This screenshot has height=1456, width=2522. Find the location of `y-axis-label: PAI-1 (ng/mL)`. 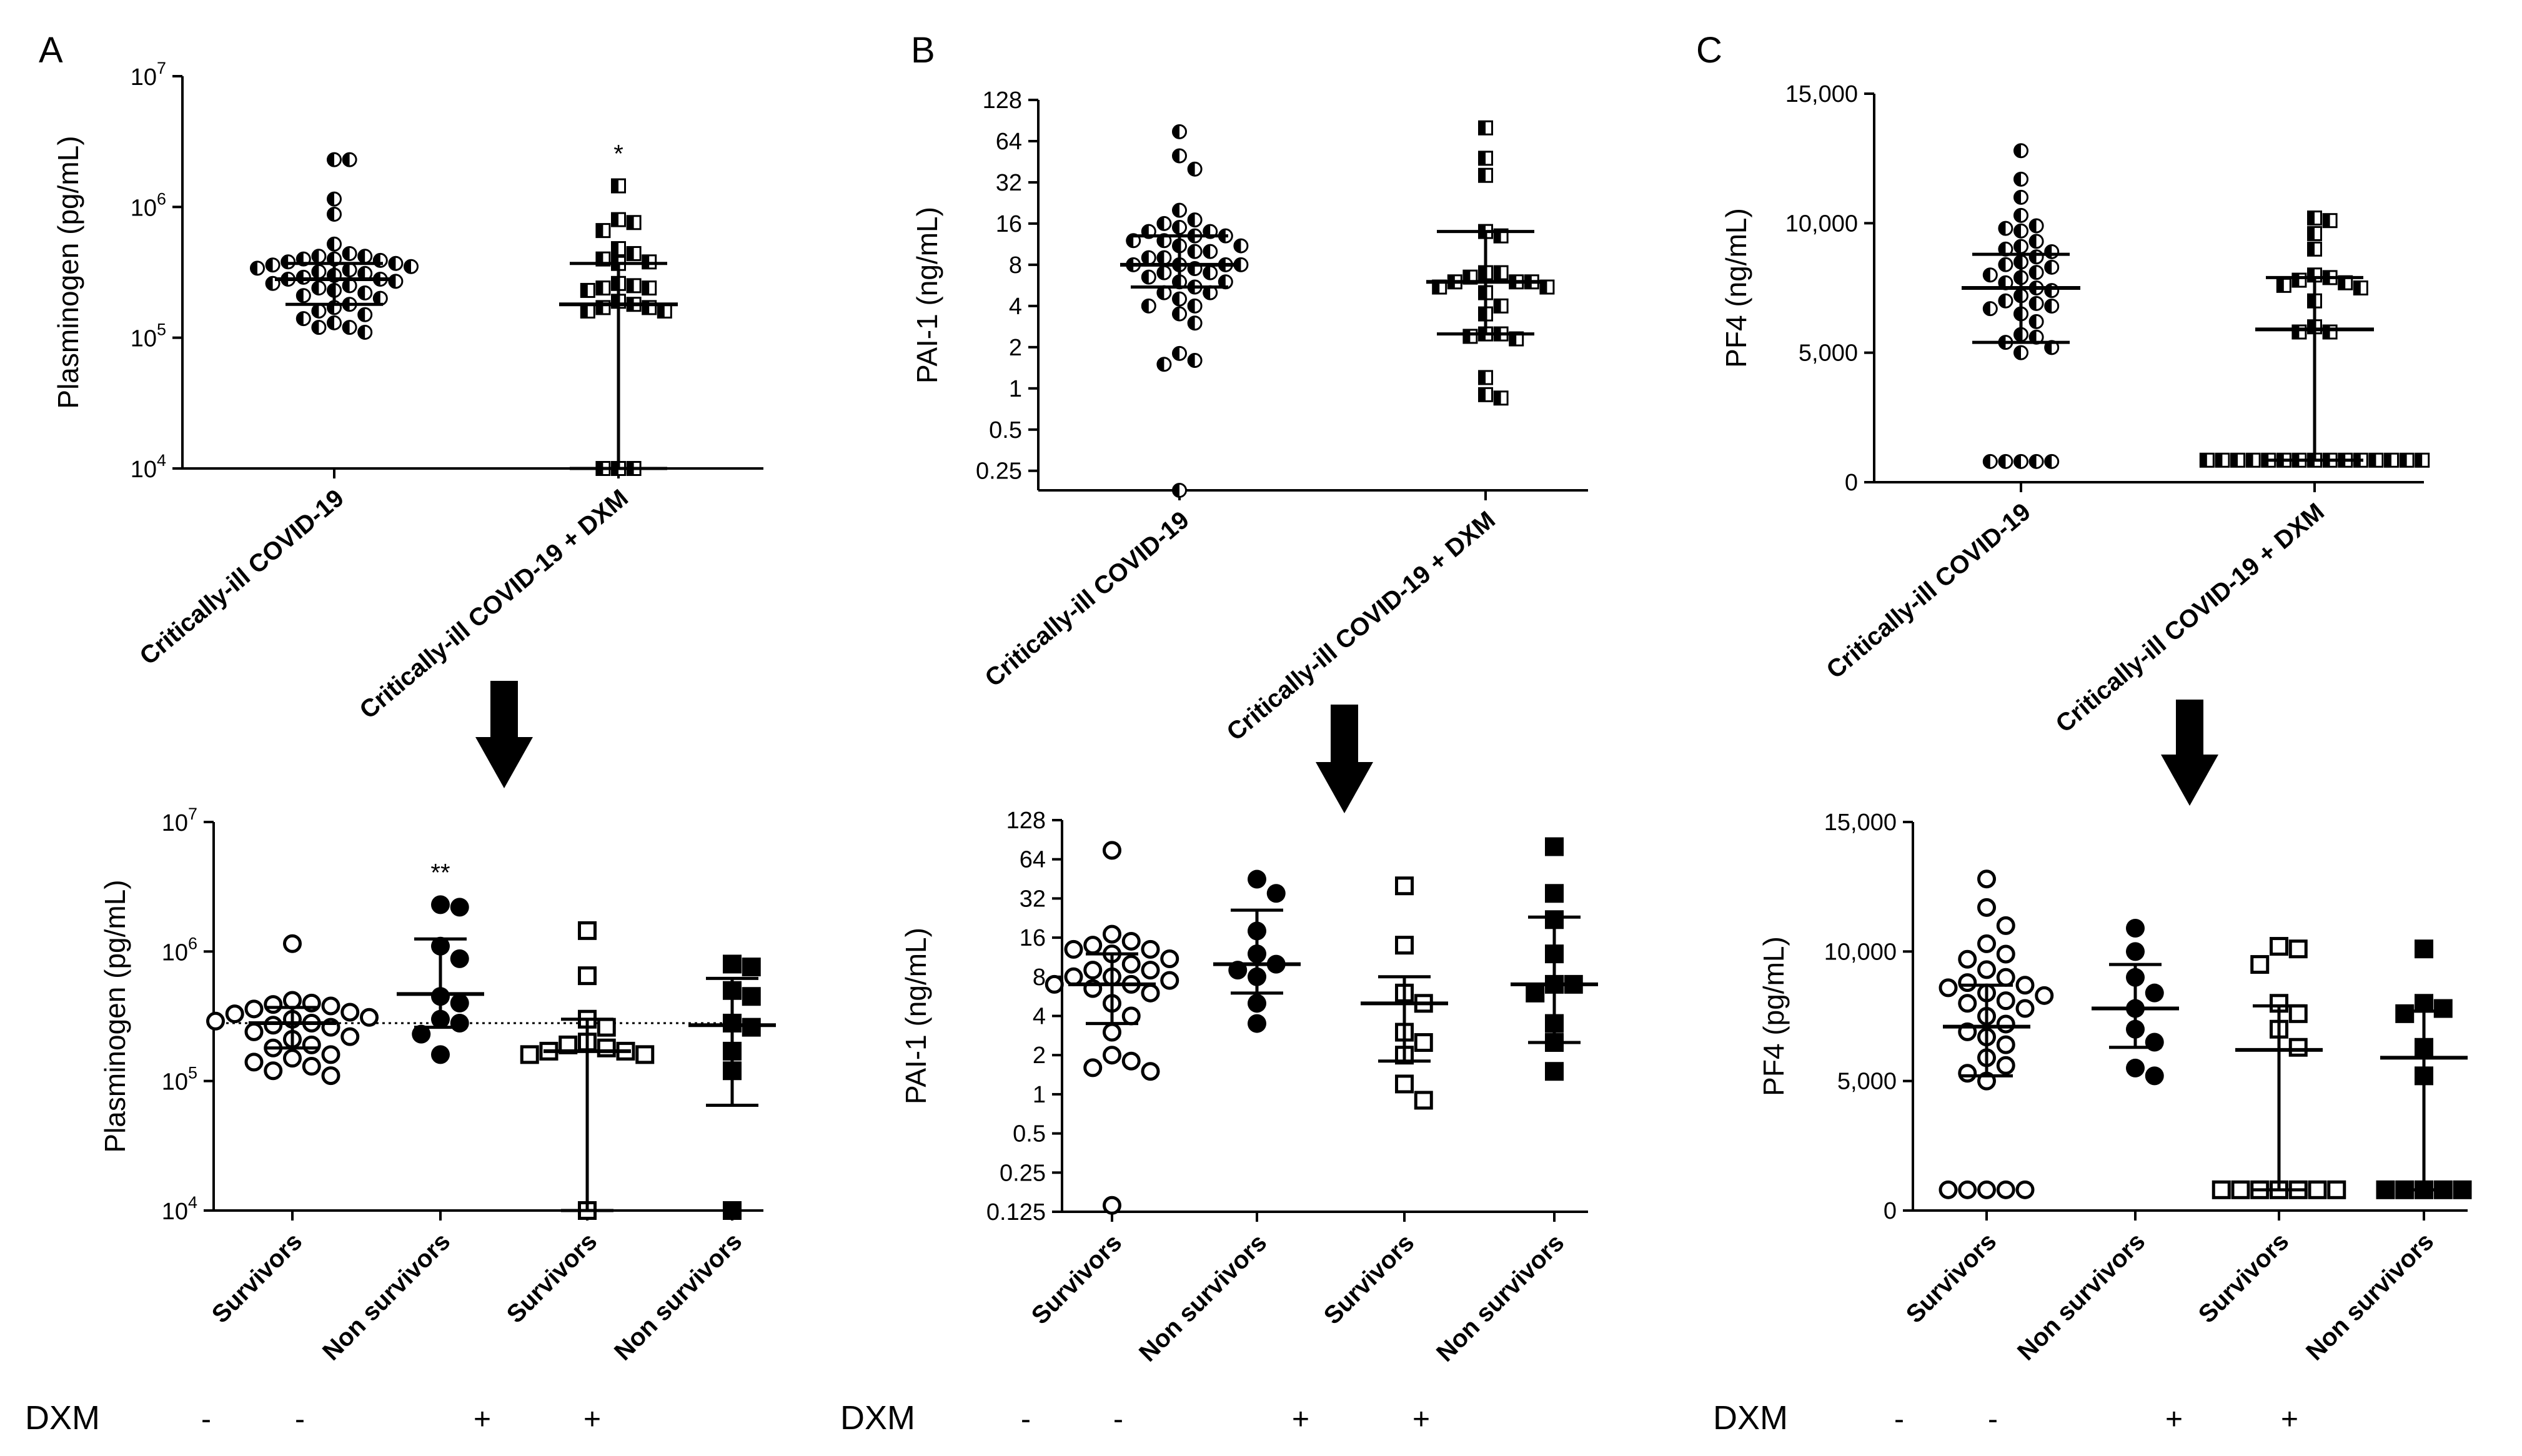

y-axis-label: PAI-1 (ng/mL) is located at coordinates (927, 295).